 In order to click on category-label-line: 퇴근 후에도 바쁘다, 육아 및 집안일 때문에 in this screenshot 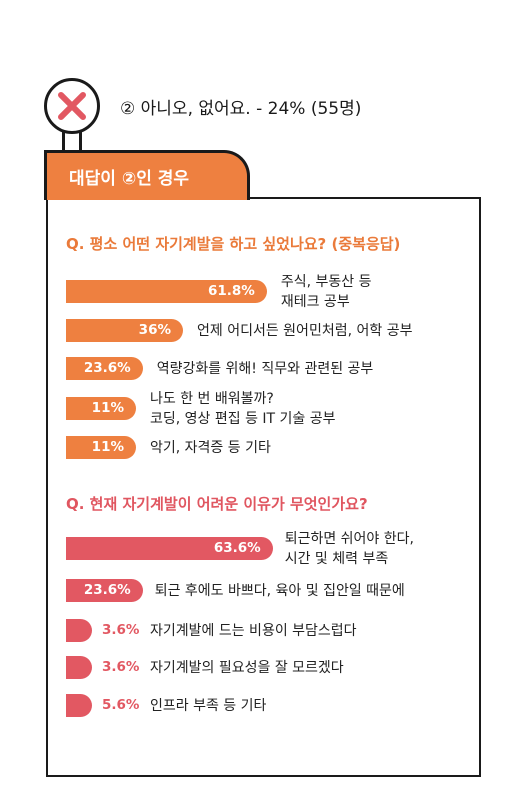, I will do `click(279, 590)`.